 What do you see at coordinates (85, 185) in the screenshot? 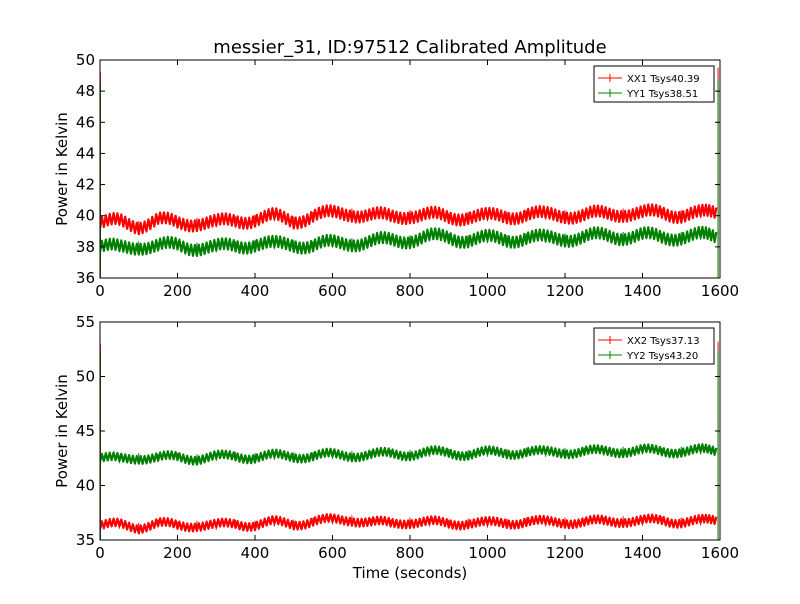
I see `top-y-tick-label: 42` at bounding box center [85, 185].